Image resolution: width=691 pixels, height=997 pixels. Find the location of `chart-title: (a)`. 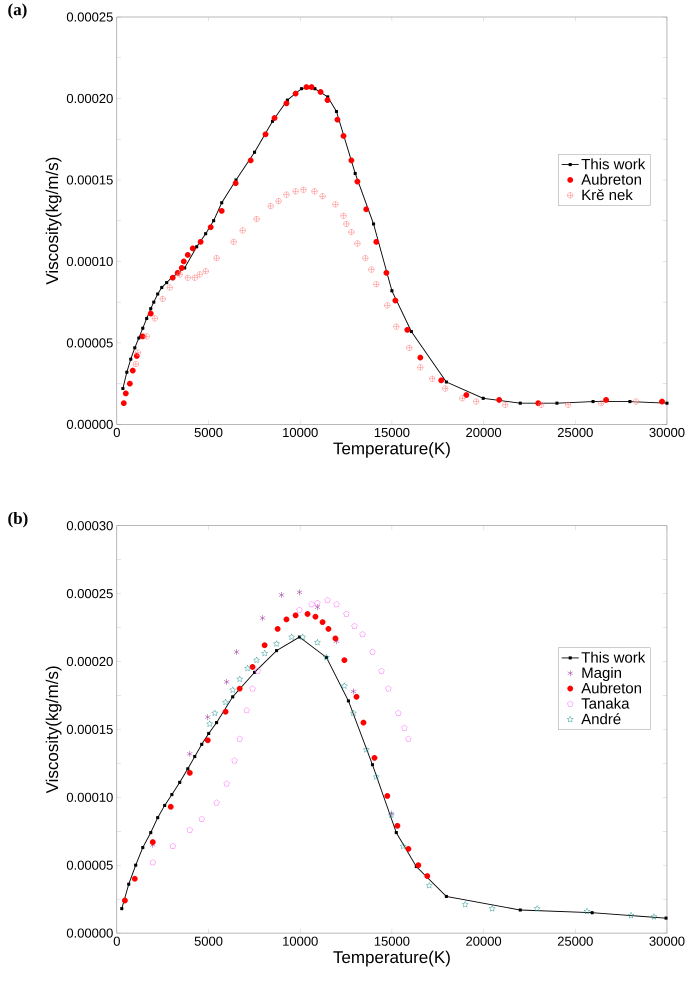

chart-title: (a) is located at coordinates (17, 11).